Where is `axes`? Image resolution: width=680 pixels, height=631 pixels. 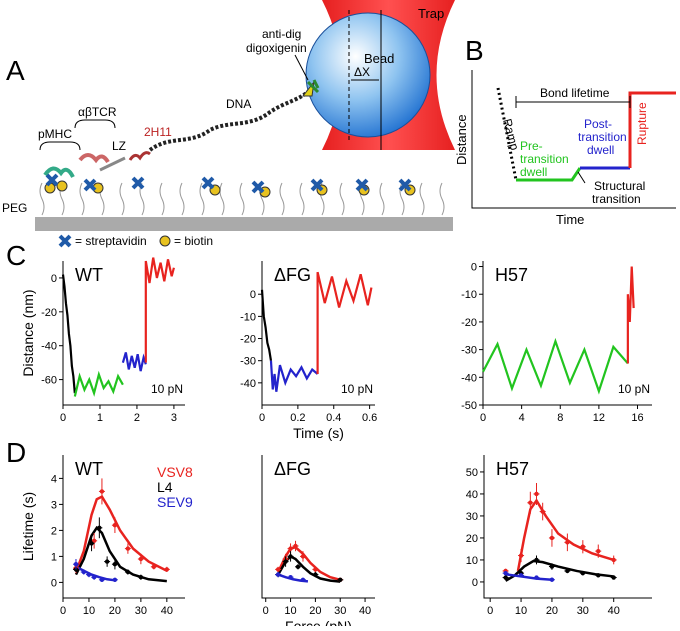
axes is located at coordinates (318, 527).